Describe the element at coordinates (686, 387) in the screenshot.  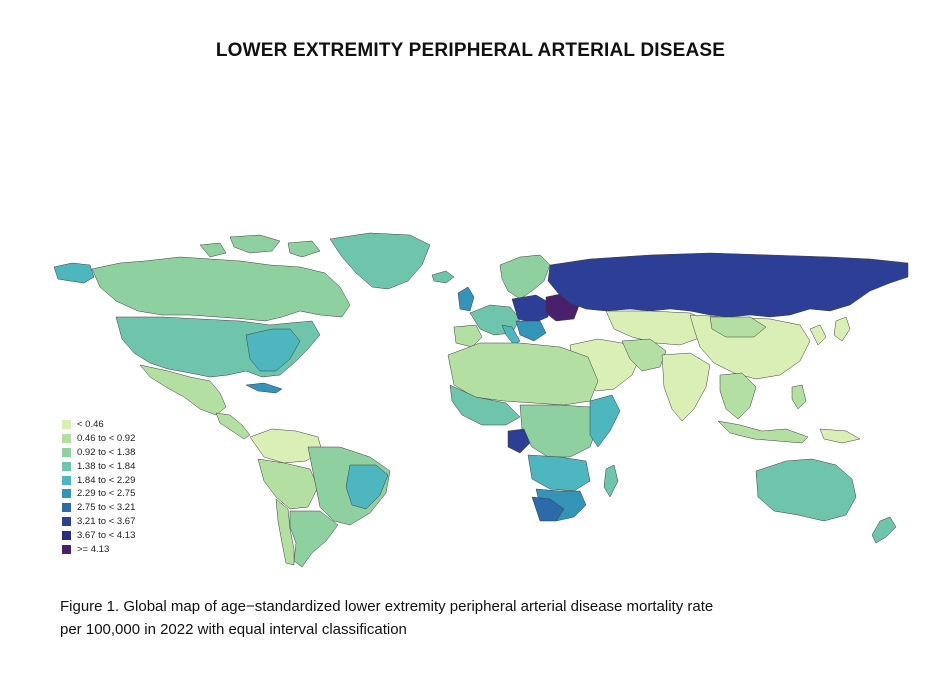
I see `region-india` at that location.